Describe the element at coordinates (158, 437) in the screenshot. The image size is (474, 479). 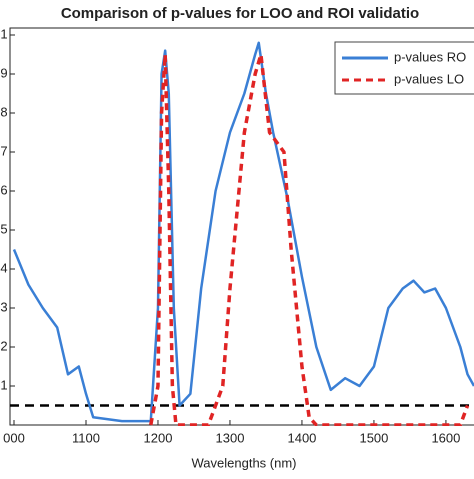
I see `x-tick-label: 1200` at that location.